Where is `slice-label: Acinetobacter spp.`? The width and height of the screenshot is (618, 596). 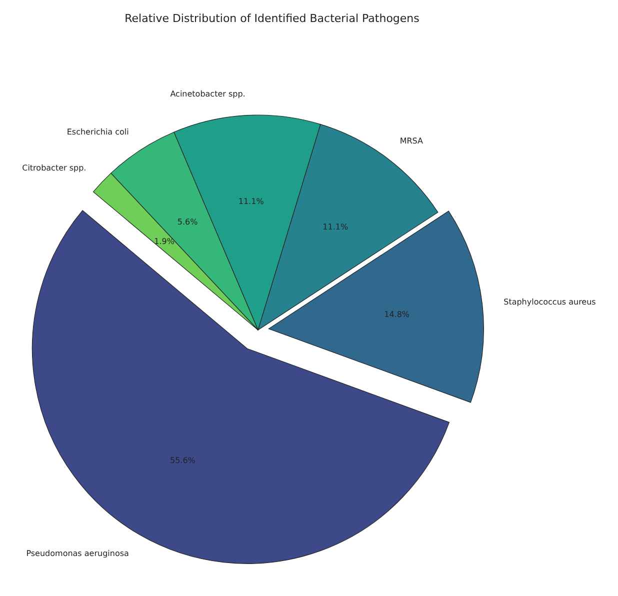
slice-label: Acinetobacter spp. is located at coordinates (208, 94).